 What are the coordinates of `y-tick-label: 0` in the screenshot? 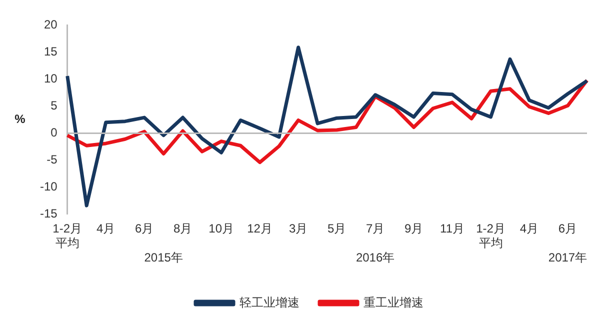 It's located at (54, 133).